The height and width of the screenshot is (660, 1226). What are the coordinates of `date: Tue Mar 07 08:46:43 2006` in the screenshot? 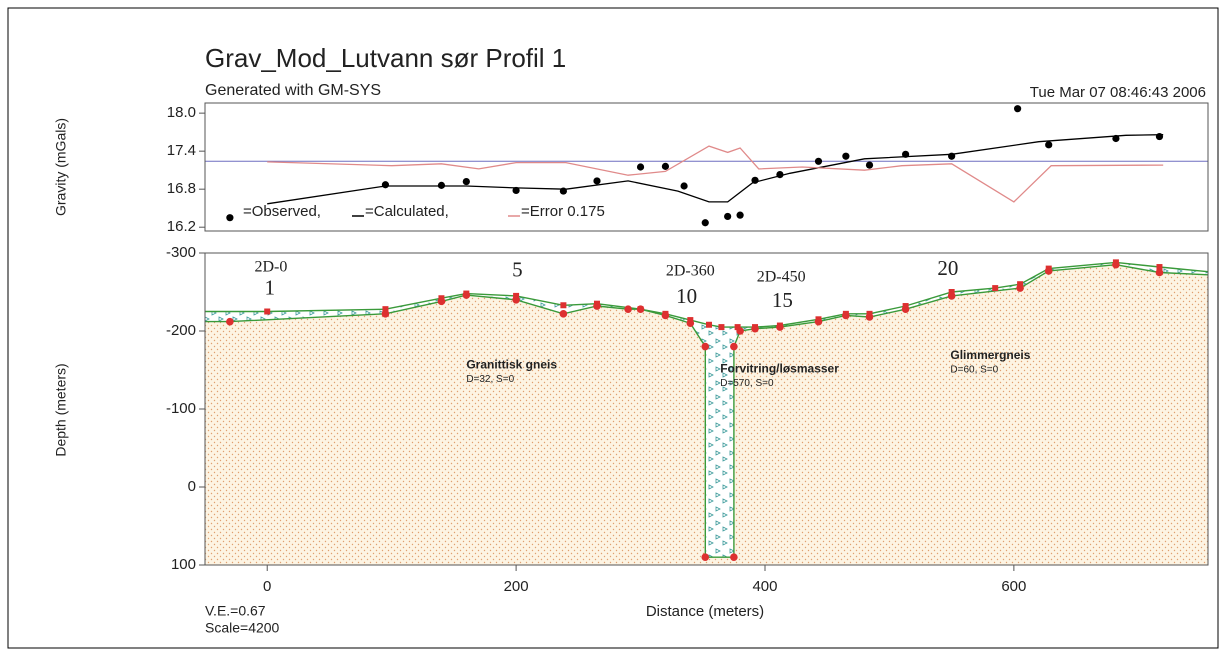 It's located at (1118, 92).